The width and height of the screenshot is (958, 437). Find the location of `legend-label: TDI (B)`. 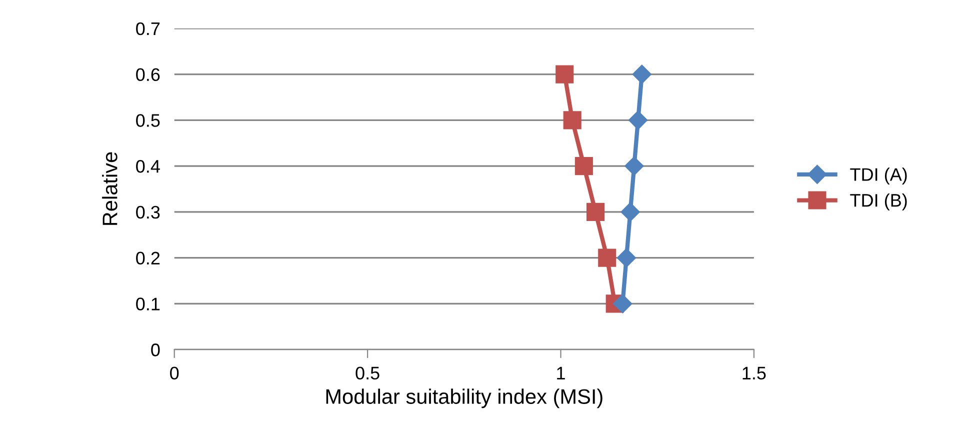

legend-label: TDI (B) is located at coordinates (878, 202).